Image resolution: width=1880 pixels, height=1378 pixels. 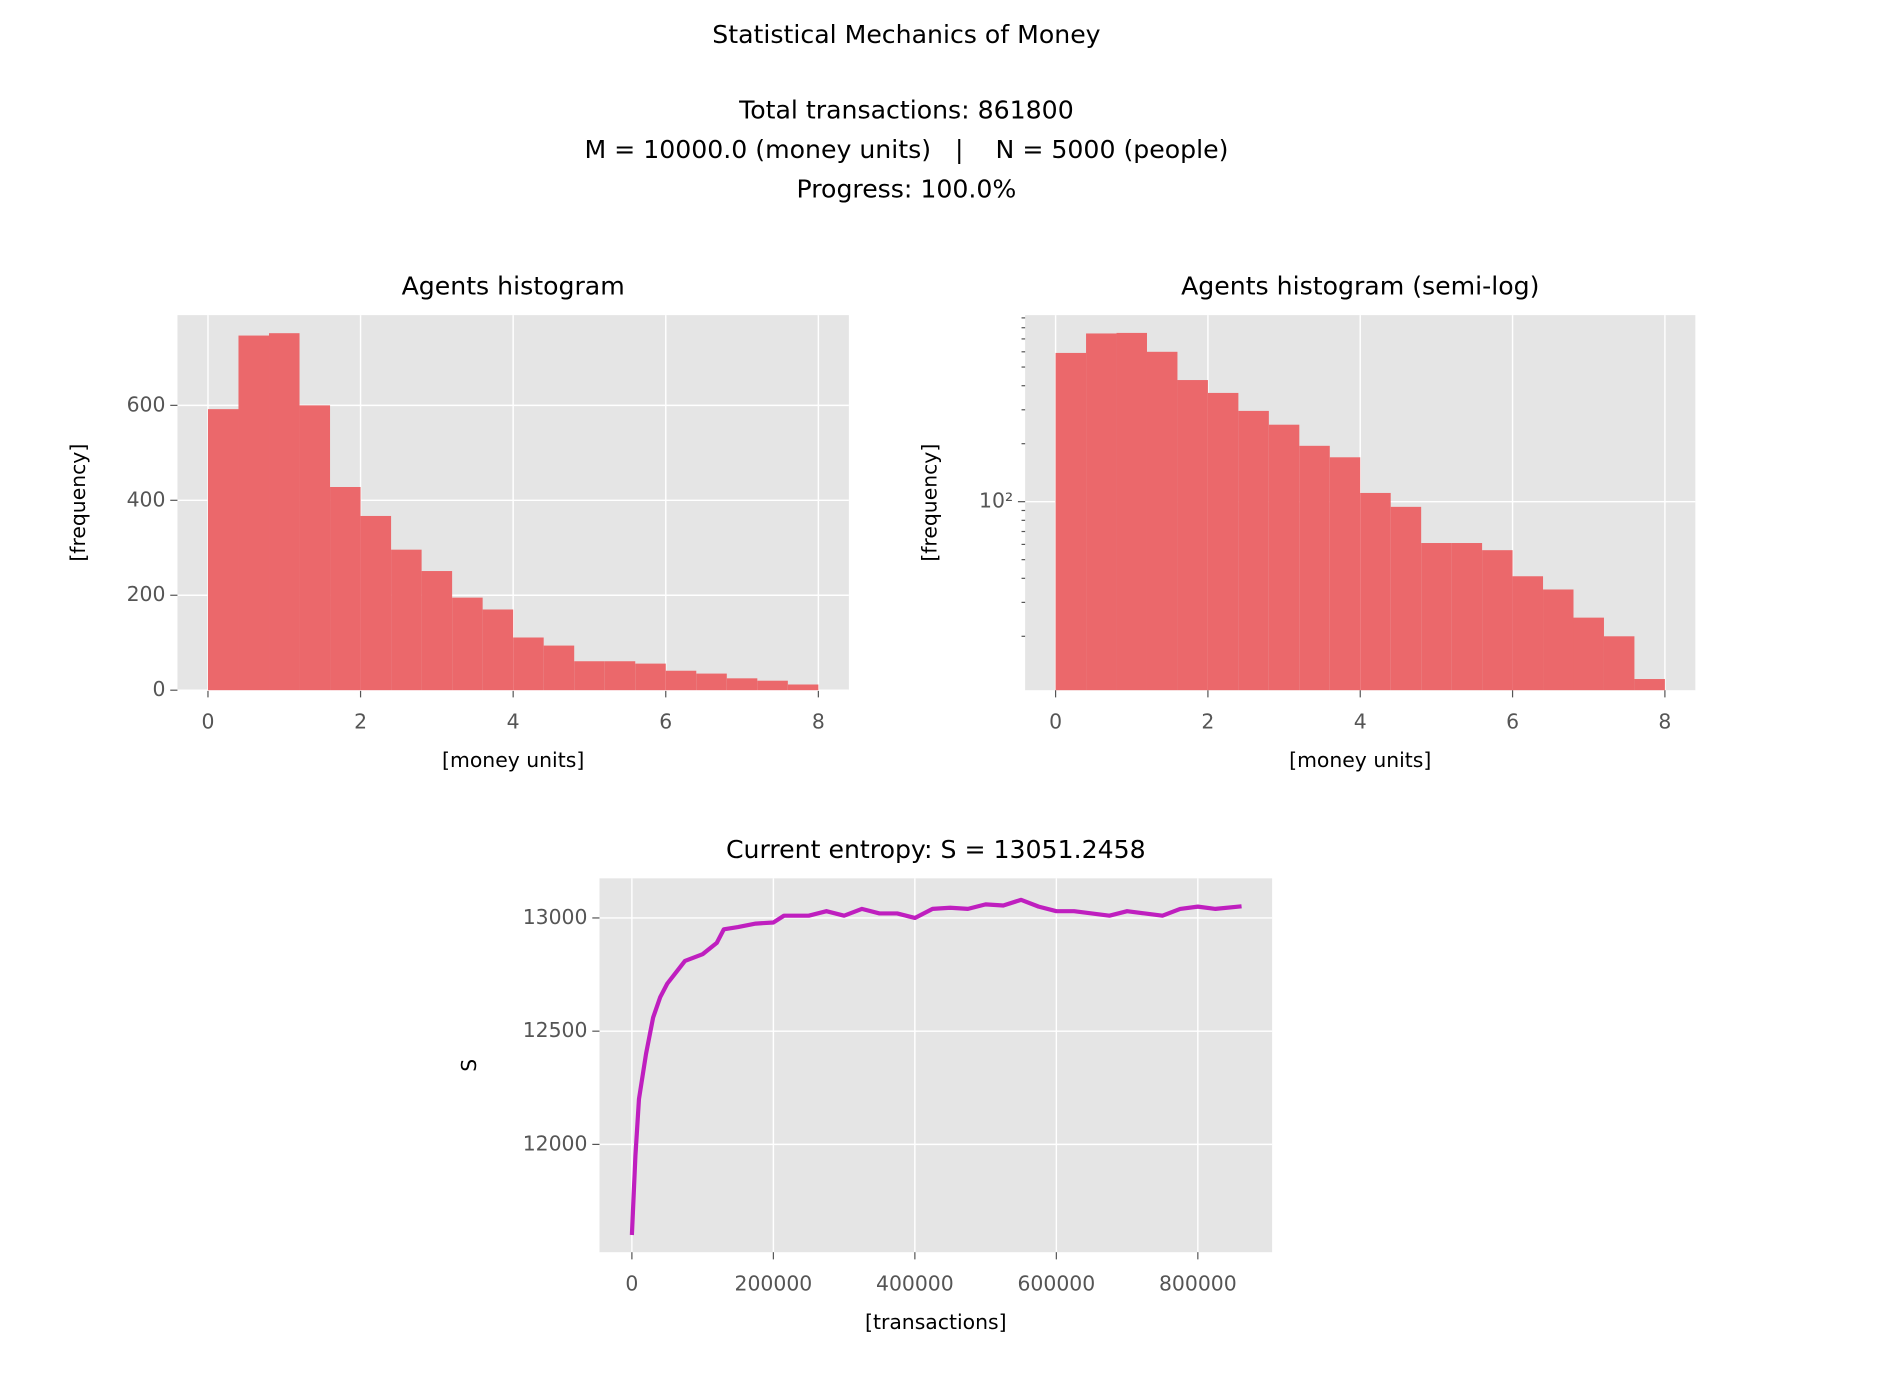 I want to click on y-tick-label: 10², so click(x=996, y=501).